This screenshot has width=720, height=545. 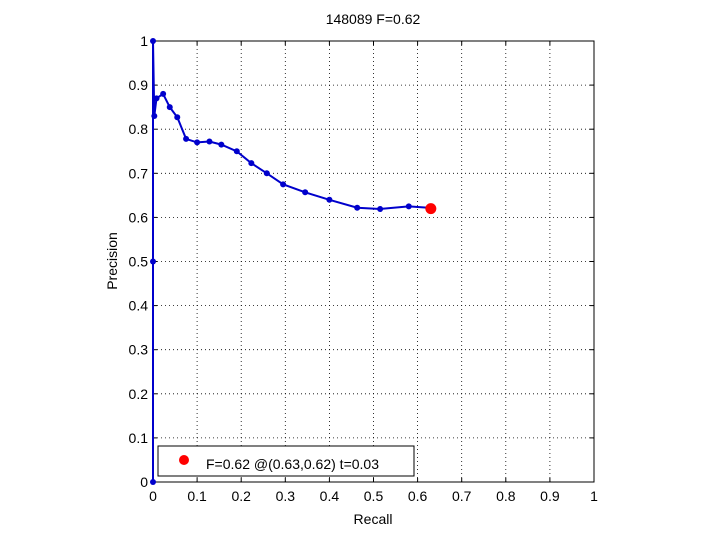 I want to click on x-tick-label: 0.2, so click(x=241, y=496).